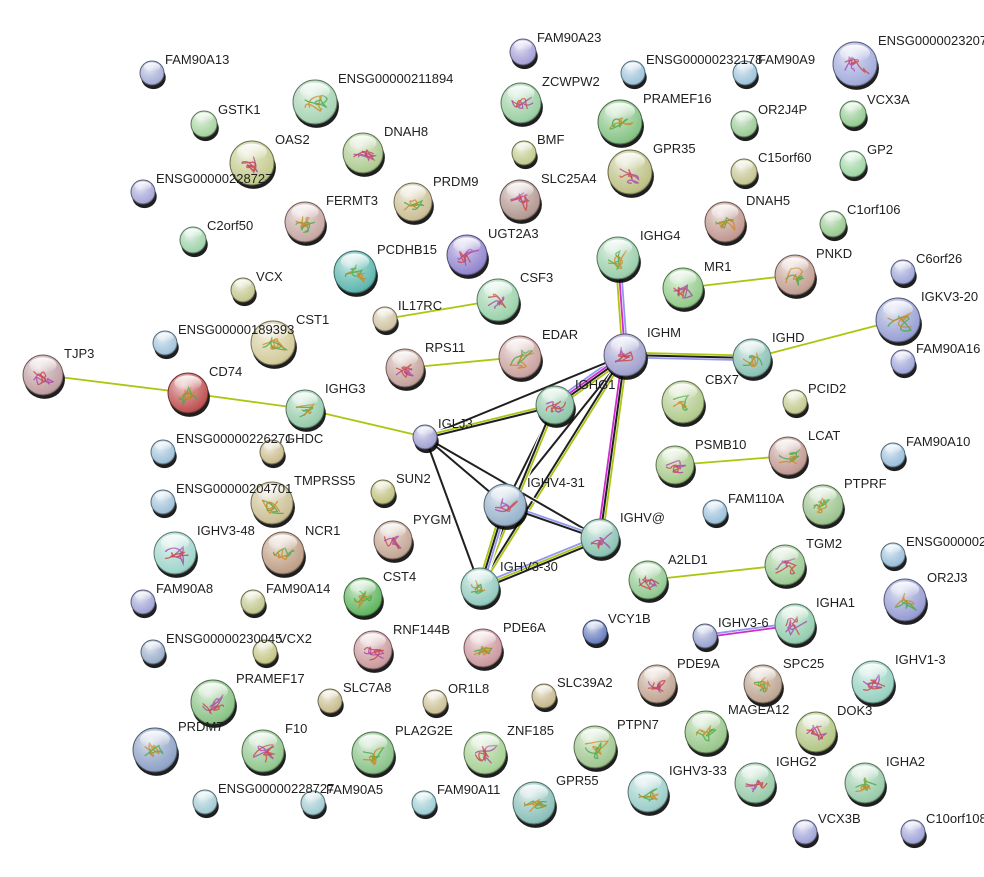 The image size is (984, 877). What do you see at coordinates (595, 748) in the screenshot?
I see `node-PTPN7` at bounding box center [595, 748].